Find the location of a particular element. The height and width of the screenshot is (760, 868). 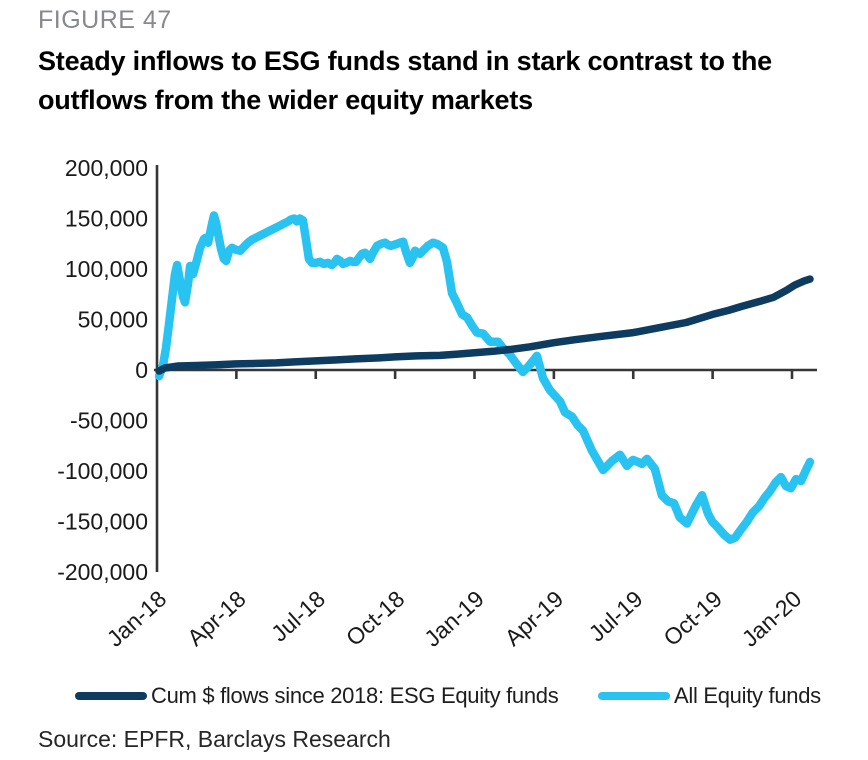

legend-label-esg: Cum $ flows since 2018: ESG Equity funds is located at coordinates (355, 695).